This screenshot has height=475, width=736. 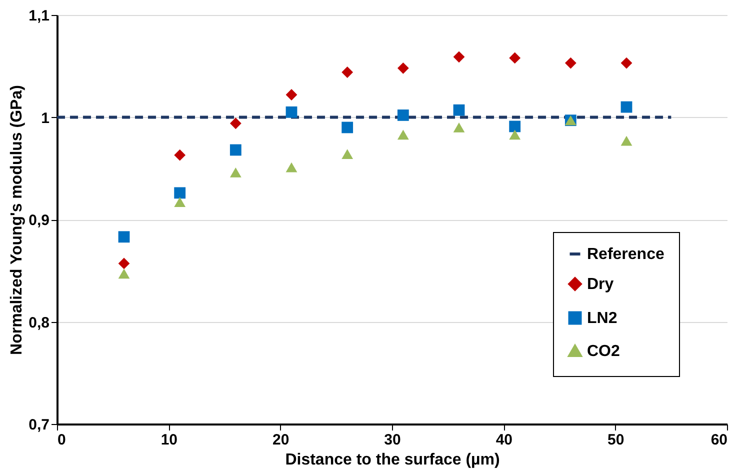 What do you see at coordinates (17, 220) in the screenshot?
I see `y-axis-title: Normalized Young's modulus (GPa)` at bounding box center [17, 220].